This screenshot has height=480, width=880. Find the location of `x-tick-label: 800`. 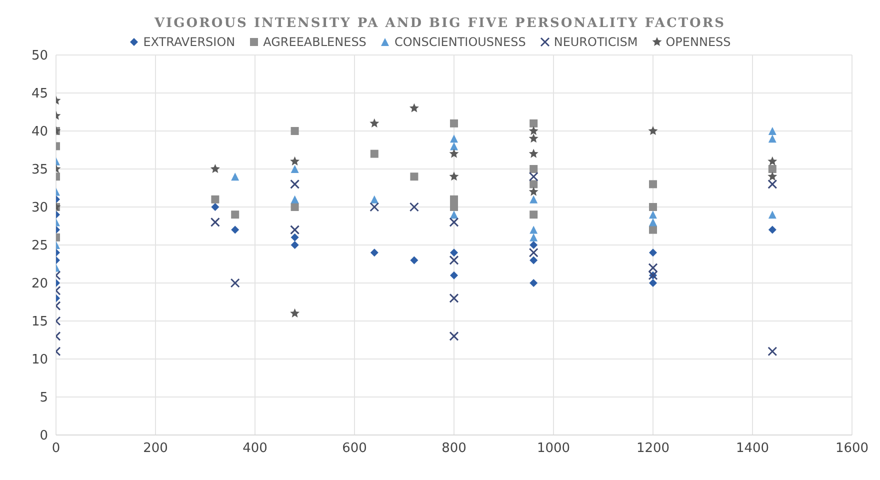

x-tick-label: 800 is located at coordinates (454, 448).